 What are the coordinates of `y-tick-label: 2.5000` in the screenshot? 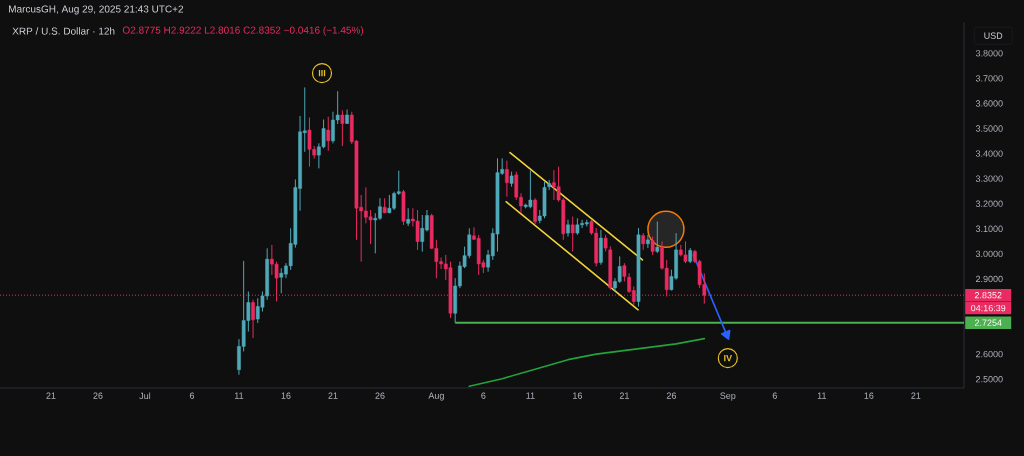 It's located at (989, 379).